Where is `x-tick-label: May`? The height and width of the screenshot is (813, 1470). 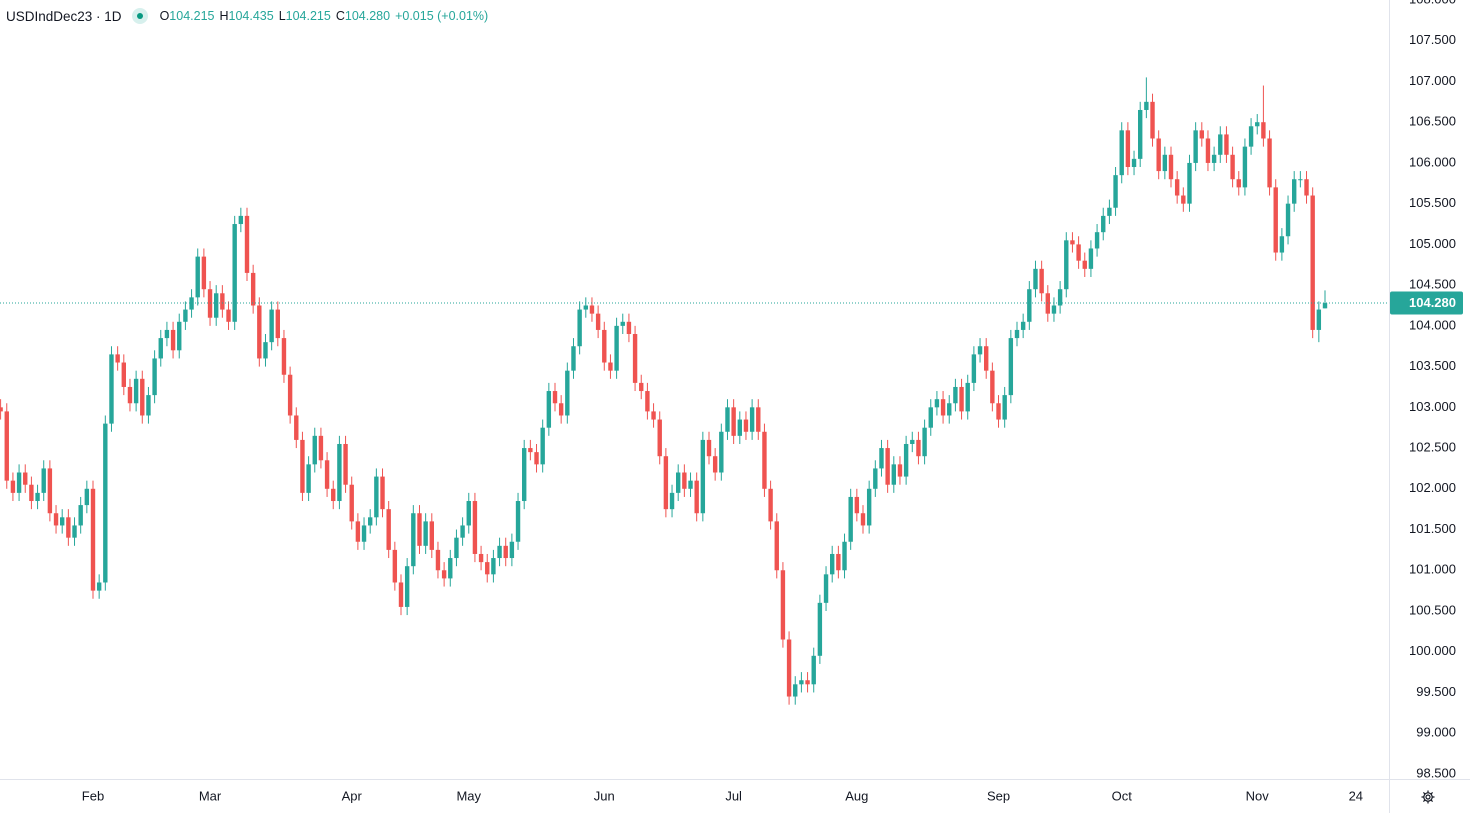
x-tick-label: May is located at coordinates (468, 795).